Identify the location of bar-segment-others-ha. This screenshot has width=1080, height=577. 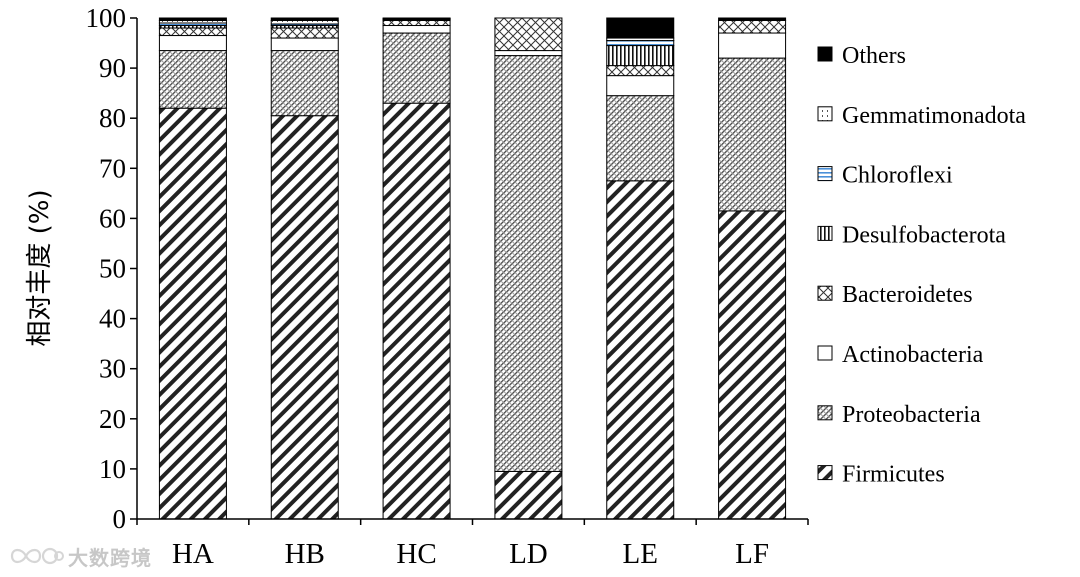
(192, 19).